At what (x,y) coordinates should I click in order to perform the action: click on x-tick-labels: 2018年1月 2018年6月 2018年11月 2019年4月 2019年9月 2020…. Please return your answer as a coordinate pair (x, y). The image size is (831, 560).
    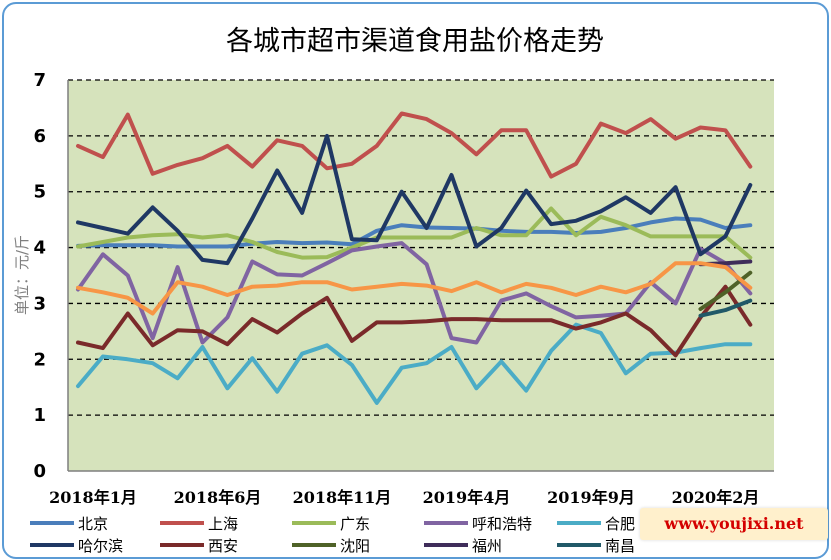
    Looking at the image, I should click on (404, 497).